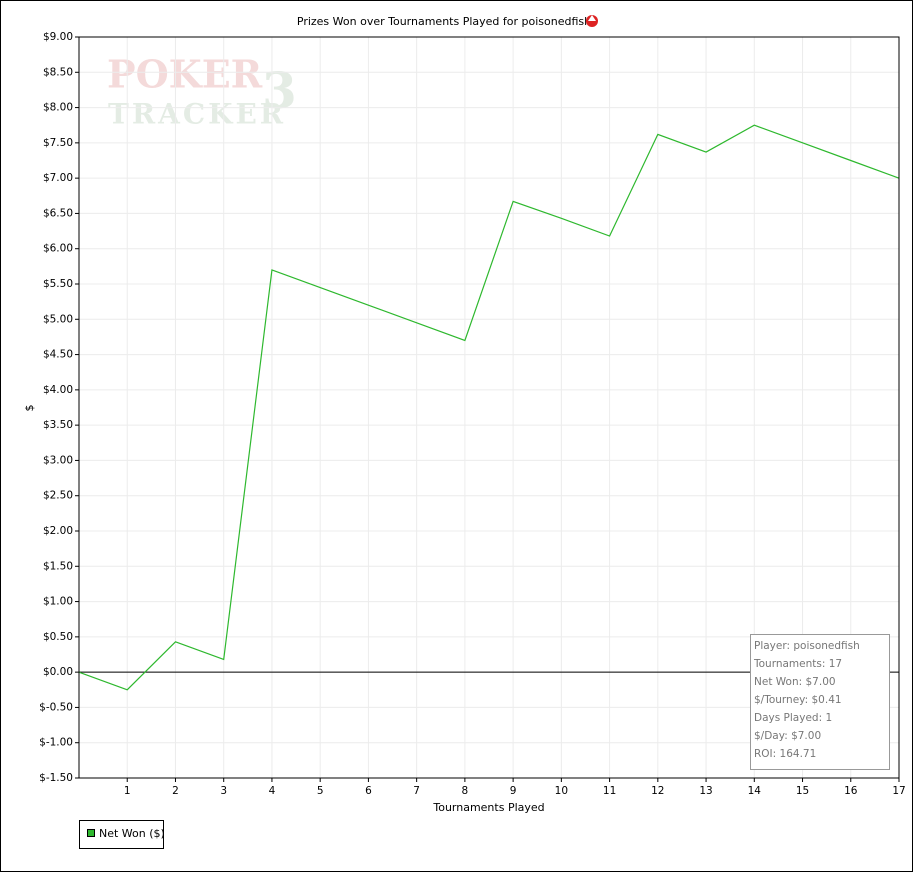  What do you see at coordinates (561, 791) in the screenshot?
I see `x-tick-label: 10` at bounding box center [561, 791].